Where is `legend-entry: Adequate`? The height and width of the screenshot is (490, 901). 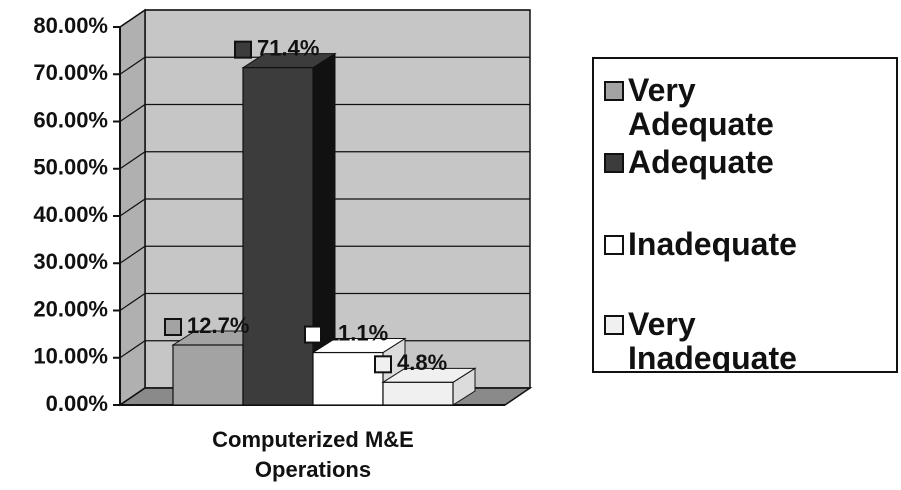
legend-entry: Adequate is located at coordinates (721, 162).